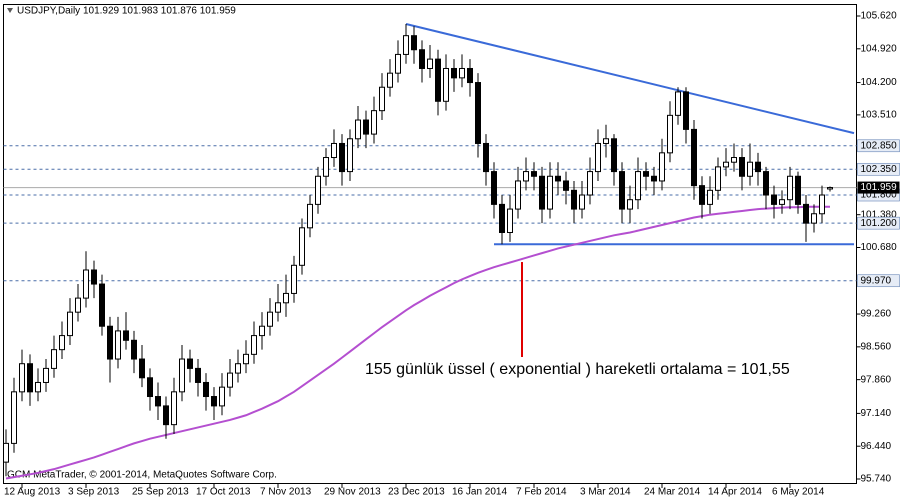 This screenshot has height=500, width=900. I want to click on y-tick-label: 97.140, so click(876, 413).